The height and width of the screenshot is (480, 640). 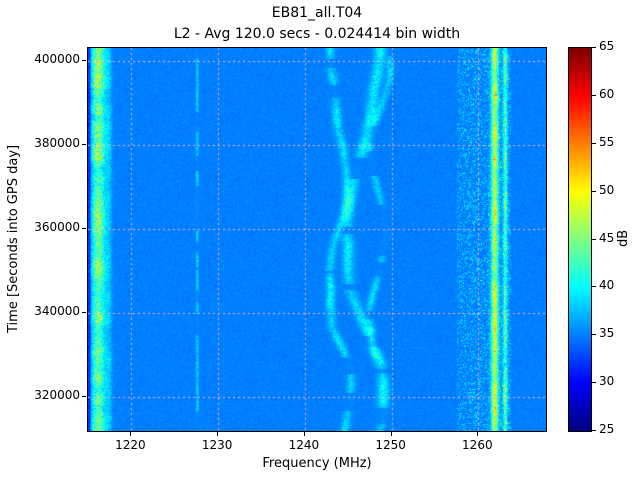 What do you see at coordinates (317, 463) in the screenshot?
I see `x-axis-label: Frequency (MHz)` at bounding box center [317, 463].